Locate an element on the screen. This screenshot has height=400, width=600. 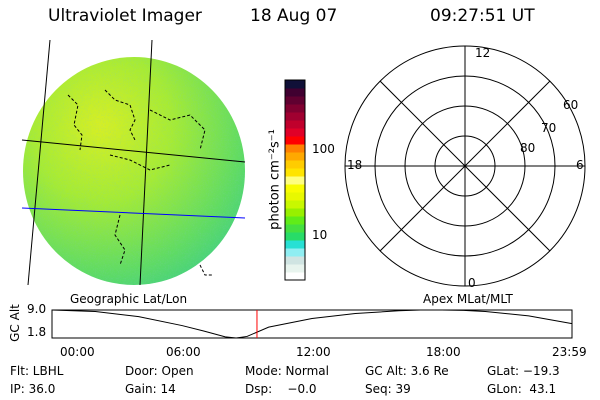
lat-80-label: 80 is located at coordinates (528, 148).